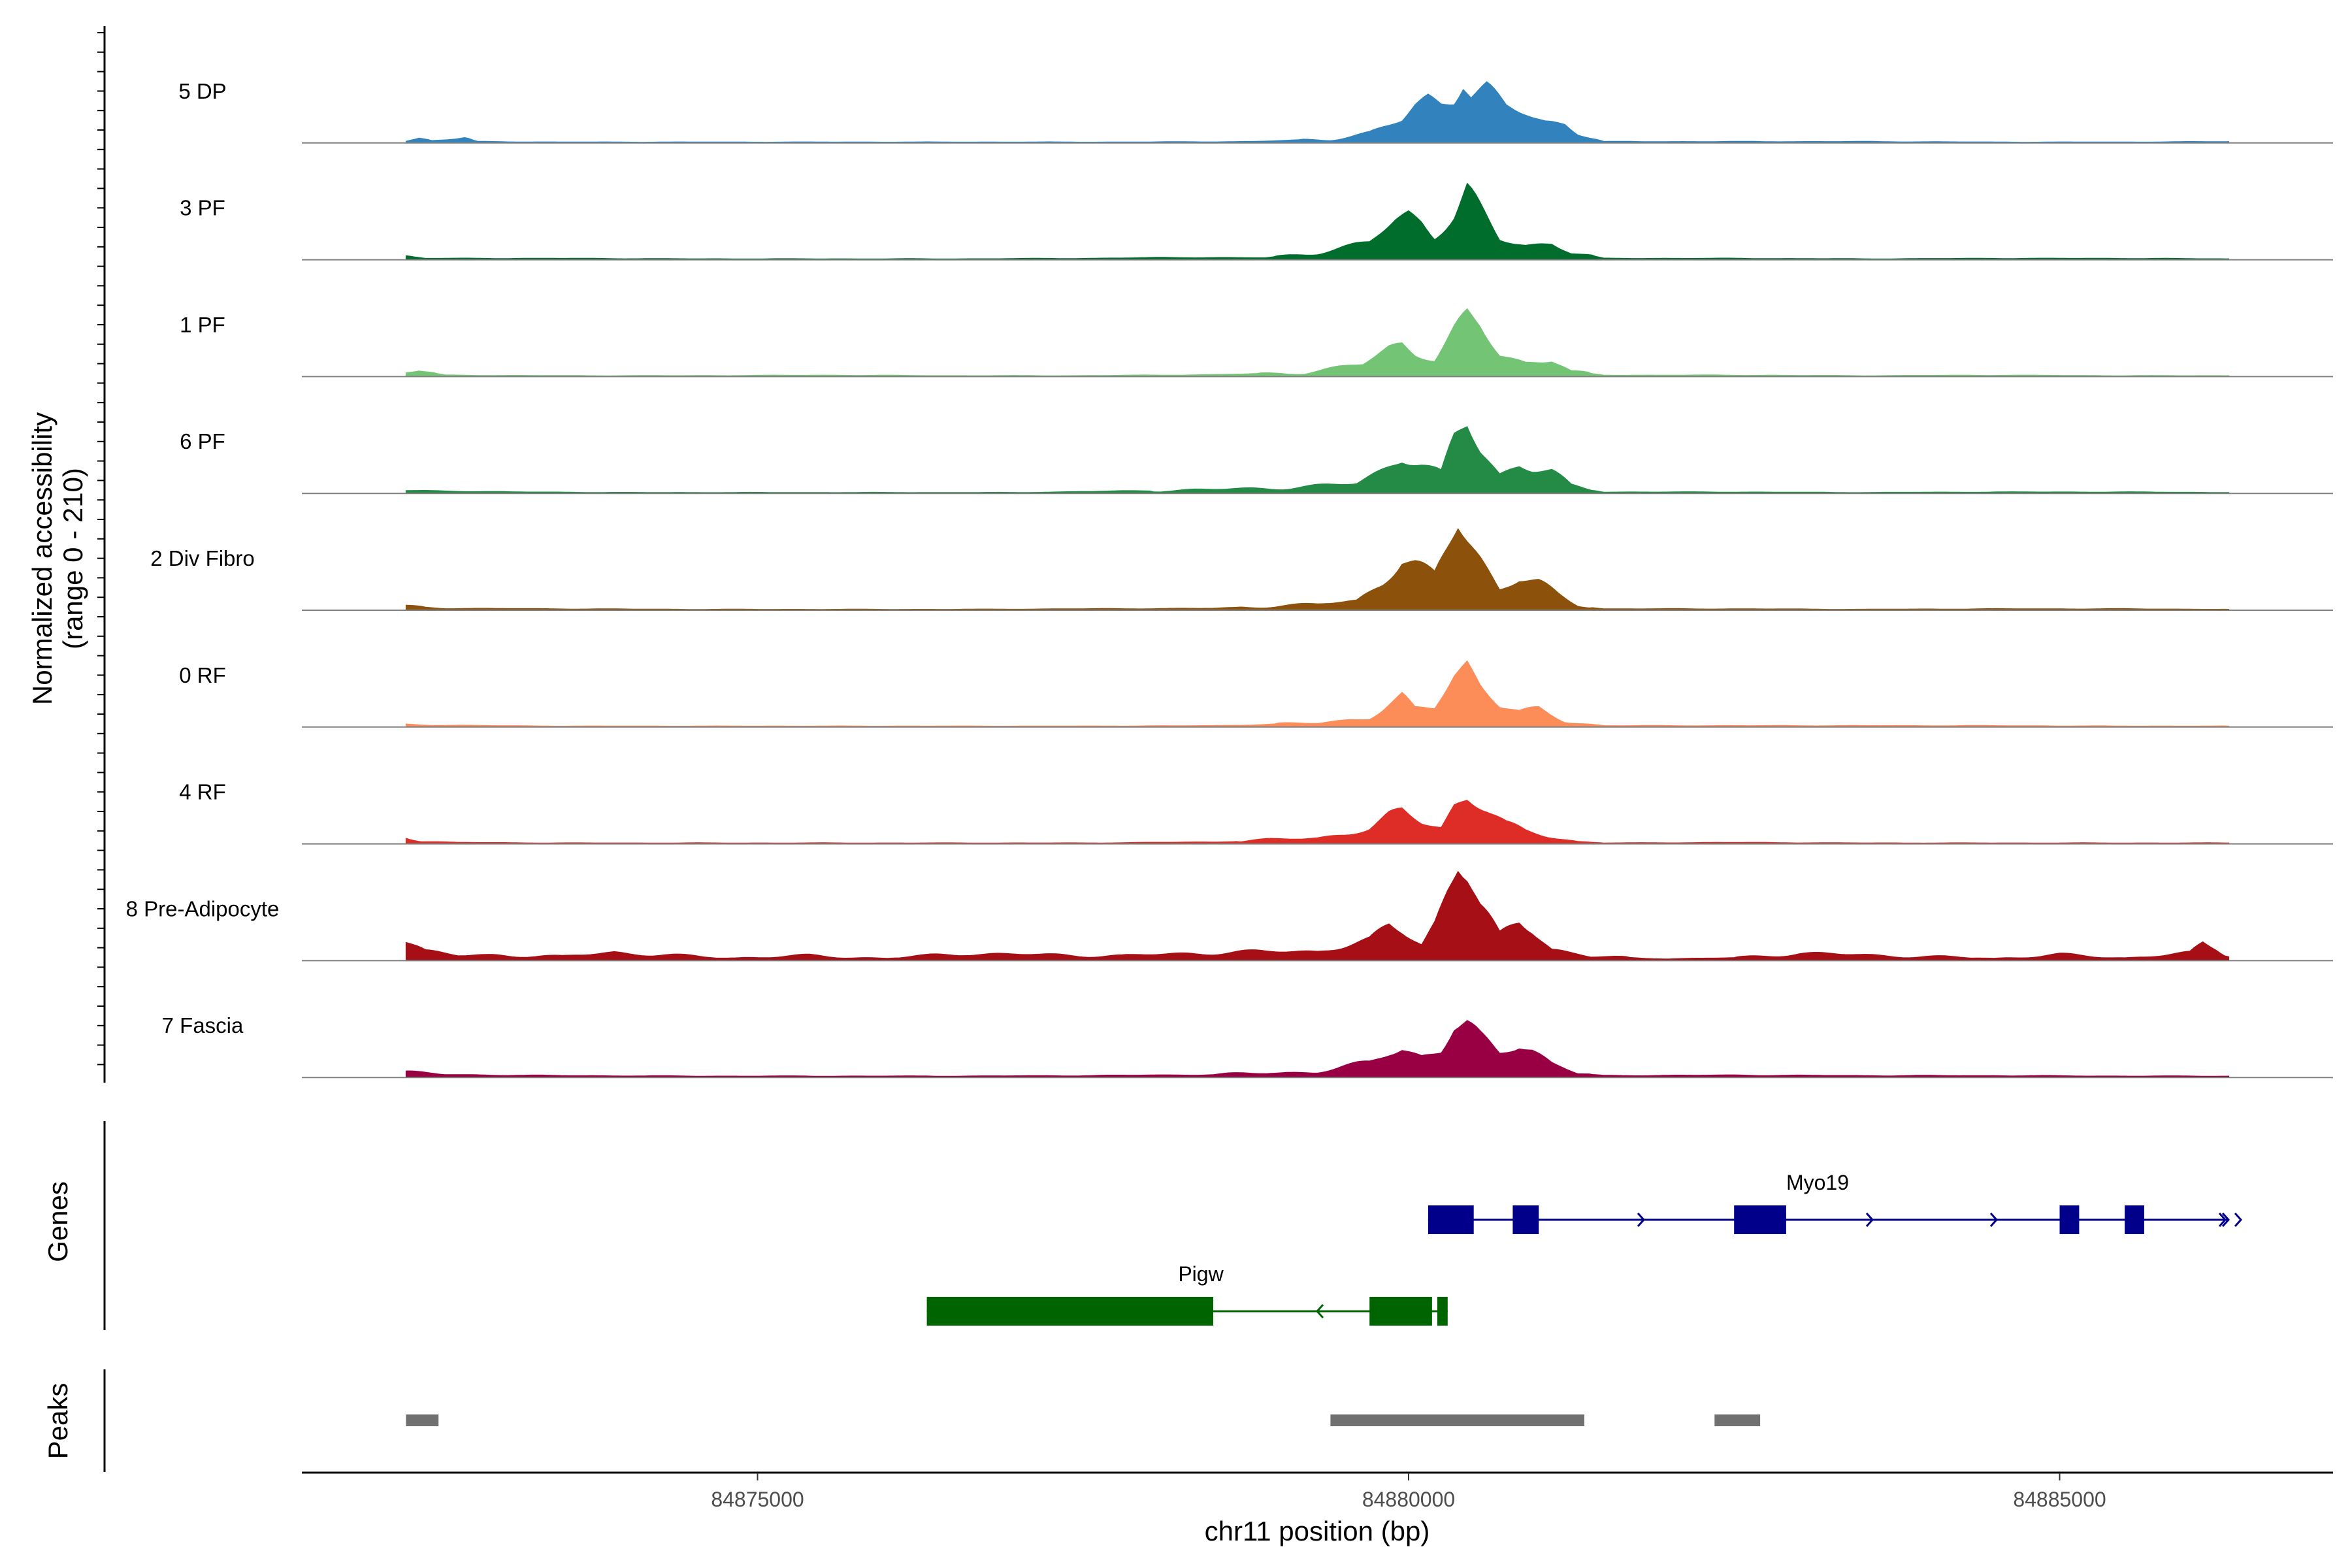 Image resolution: width=2352 pixels, height=1568 pixels. Describe the element at coordinates (202, 558) in the screenshot. I see `track-label: 2 Div Fibro` at that location.